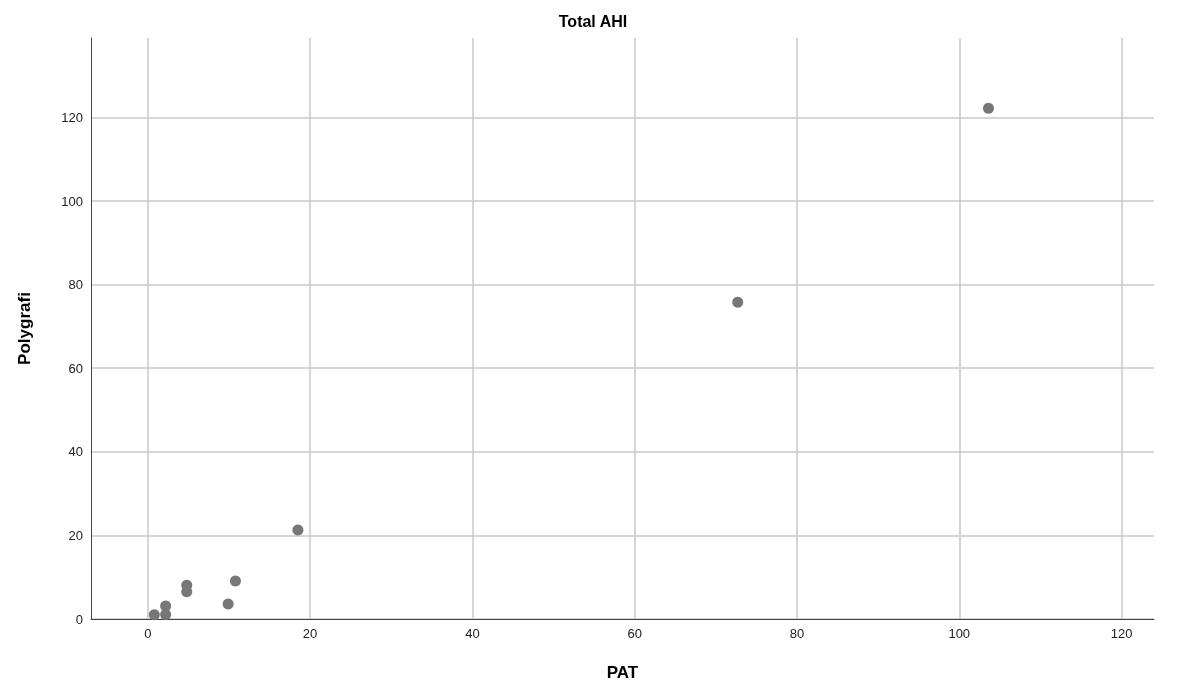 This screenshot has height=695, width=1186. Describe the element at coordinates (72, 117) in the screenshot. I see `y-tick-label: 120` at that location.